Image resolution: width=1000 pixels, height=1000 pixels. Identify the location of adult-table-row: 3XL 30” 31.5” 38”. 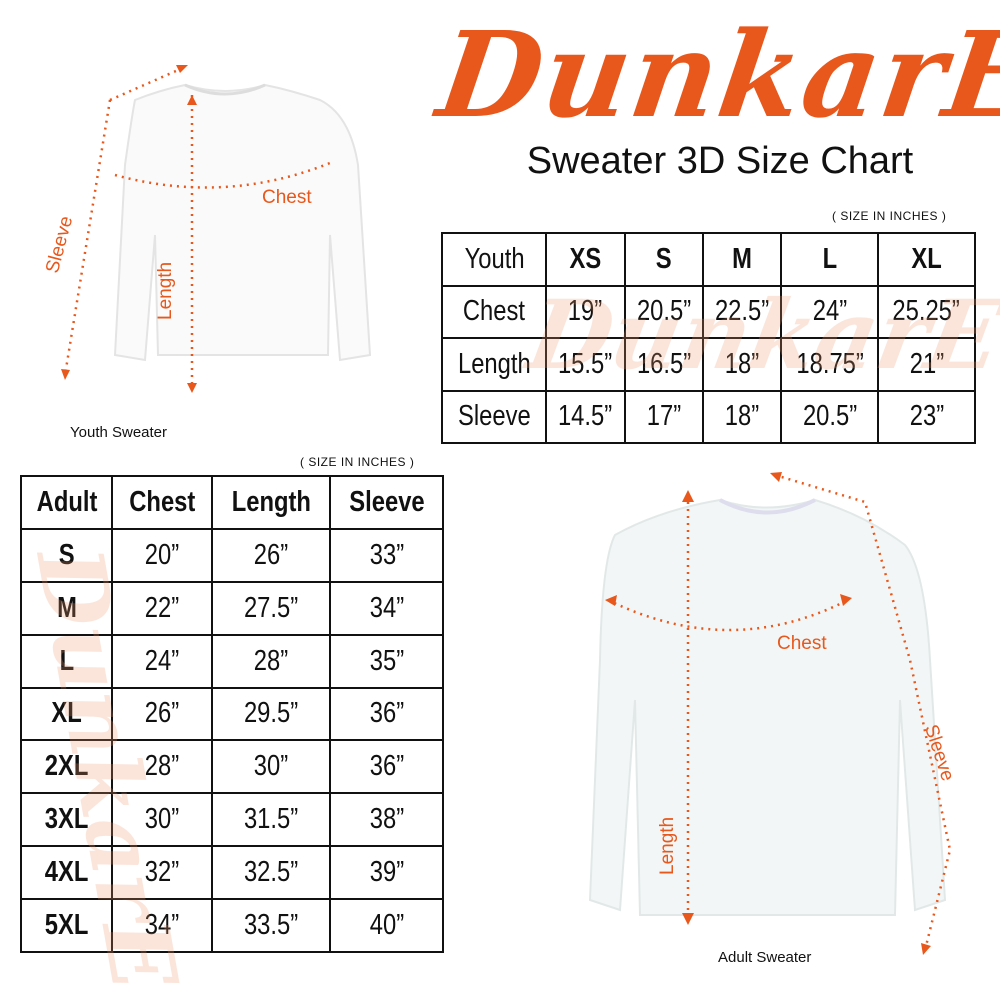
(231, 820).